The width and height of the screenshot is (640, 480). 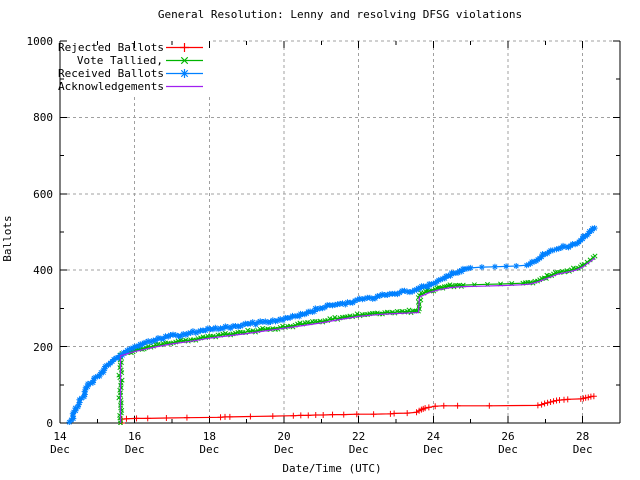 What do you see at coordinates (7, 238) in the screenshot?
I see `y-axis-label: Ballots` at bounding box center [7, 238].